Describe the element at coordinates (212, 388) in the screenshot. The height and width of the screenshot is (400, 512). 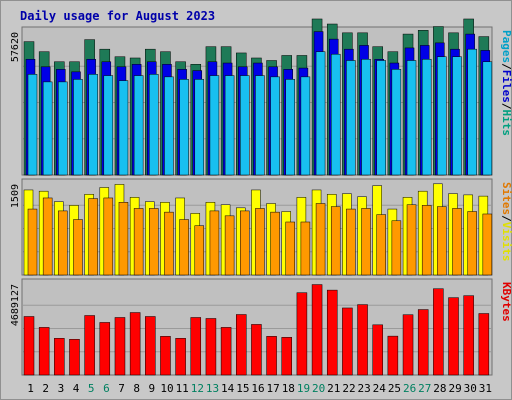
I see `x-tick-label: 13` at that location.